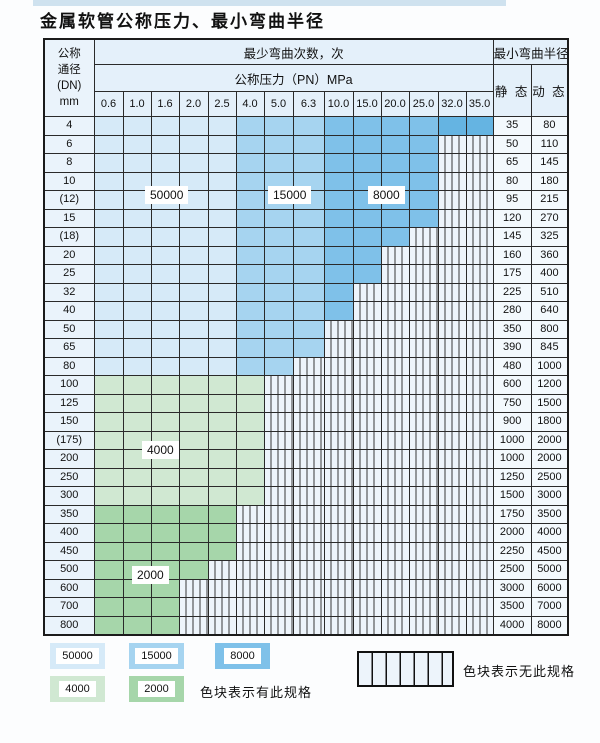 This screenshot has height=743, width=600. What do you see at coordinates (69, 459) in the screenshot?
I see `dn-cell: 200` at bounding box center [69, 459].